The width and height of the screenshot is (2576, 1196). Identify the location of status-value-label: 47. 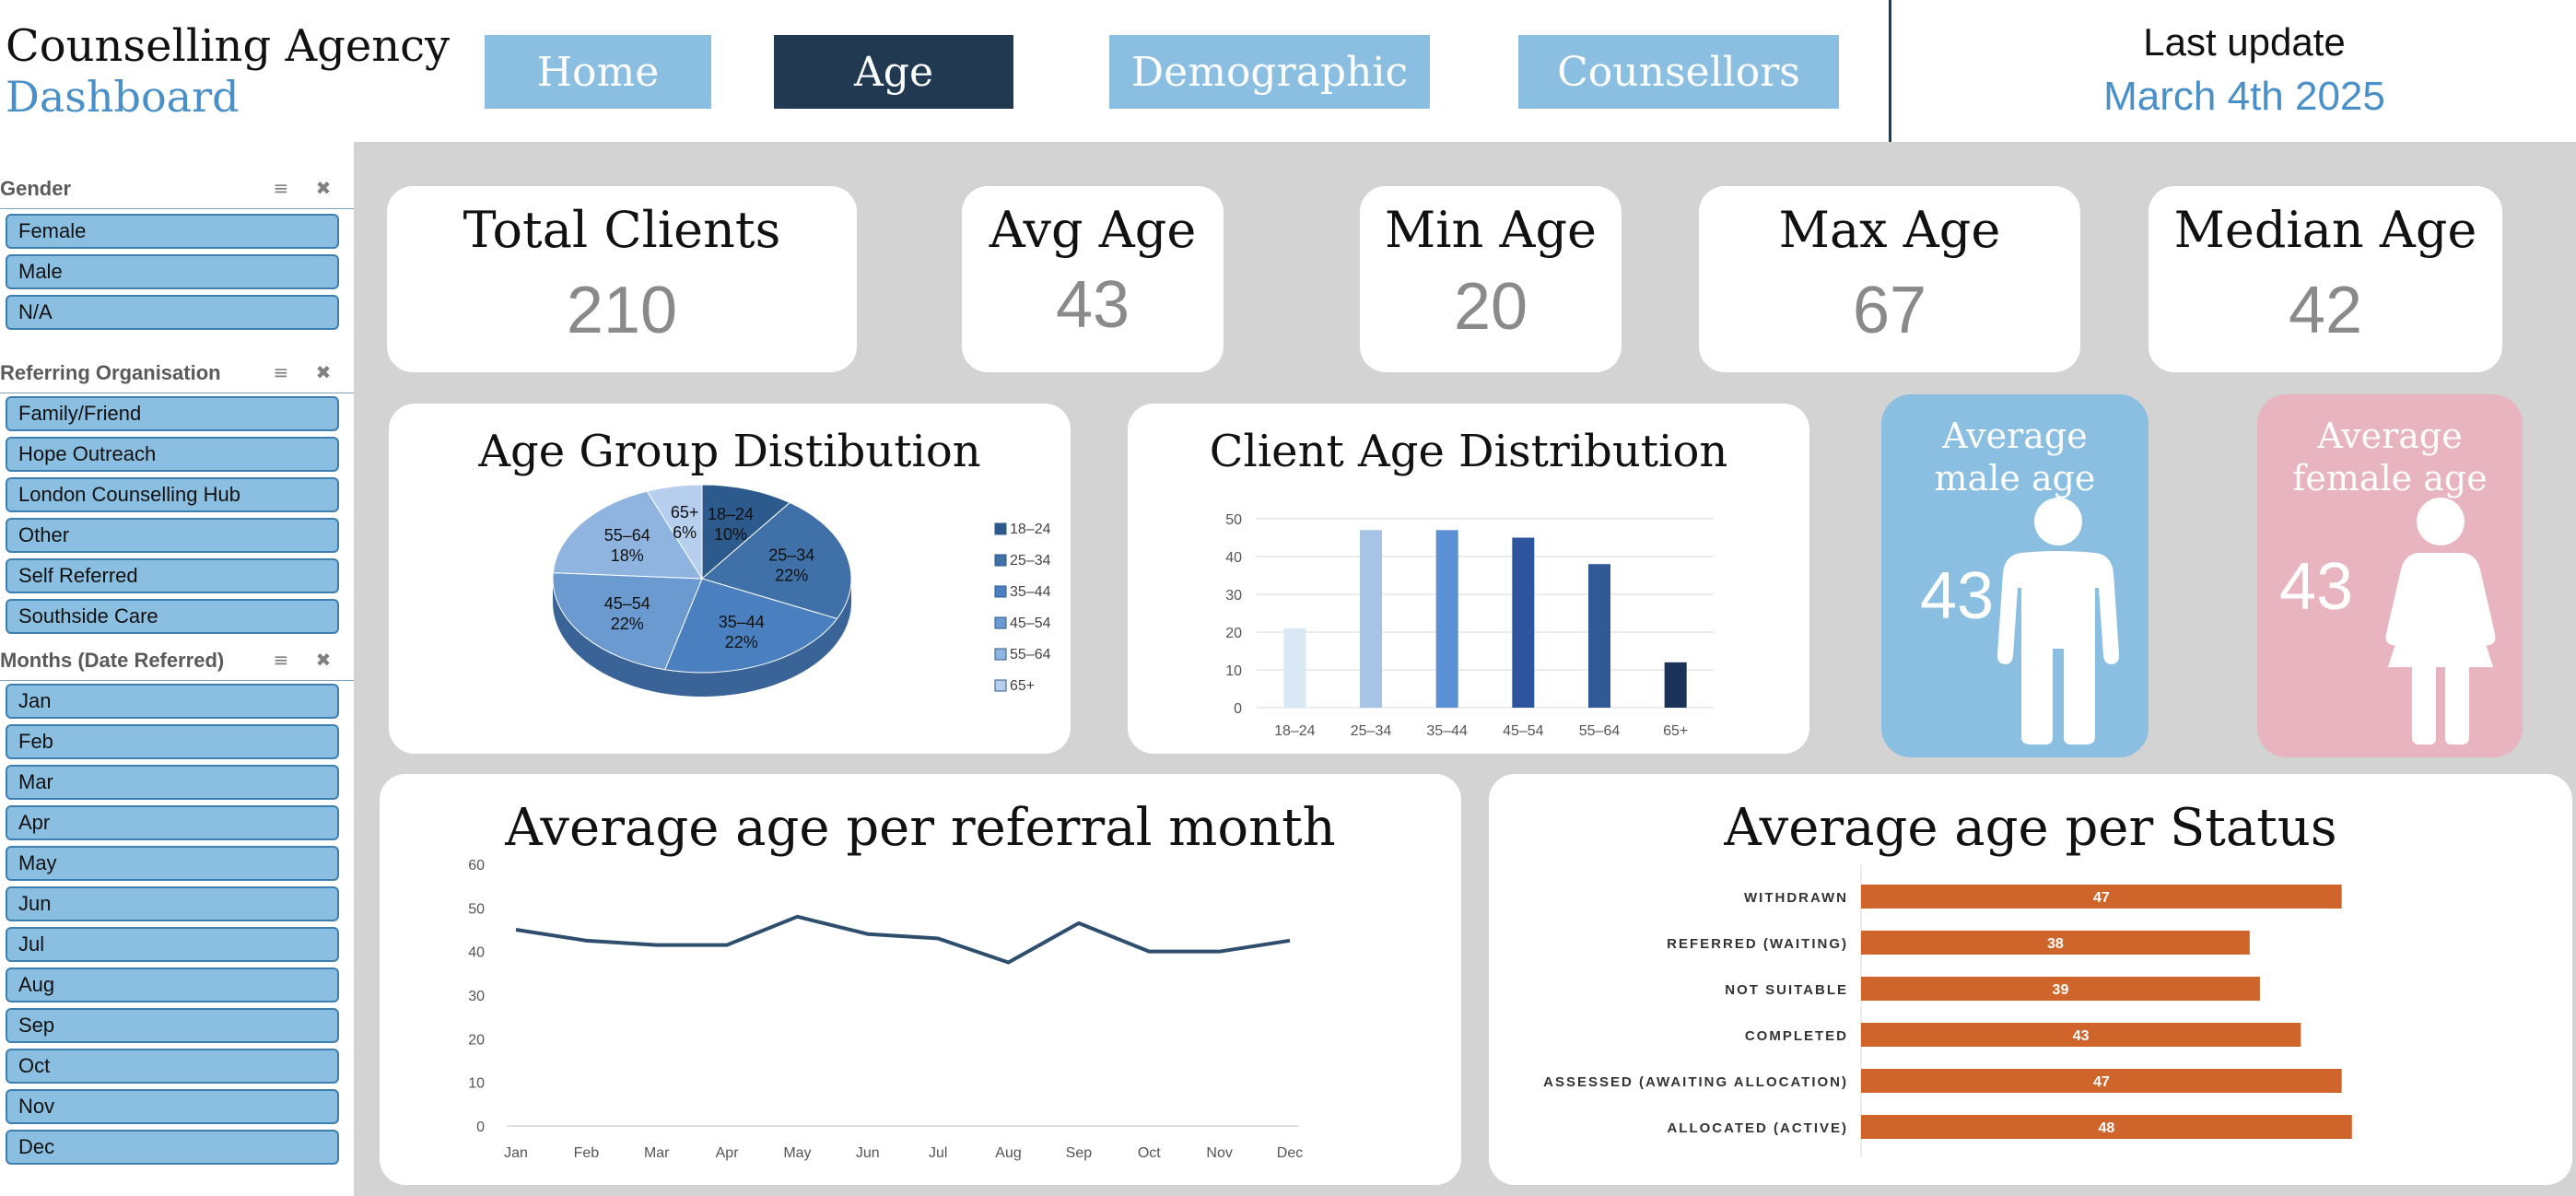
(2101, 898).